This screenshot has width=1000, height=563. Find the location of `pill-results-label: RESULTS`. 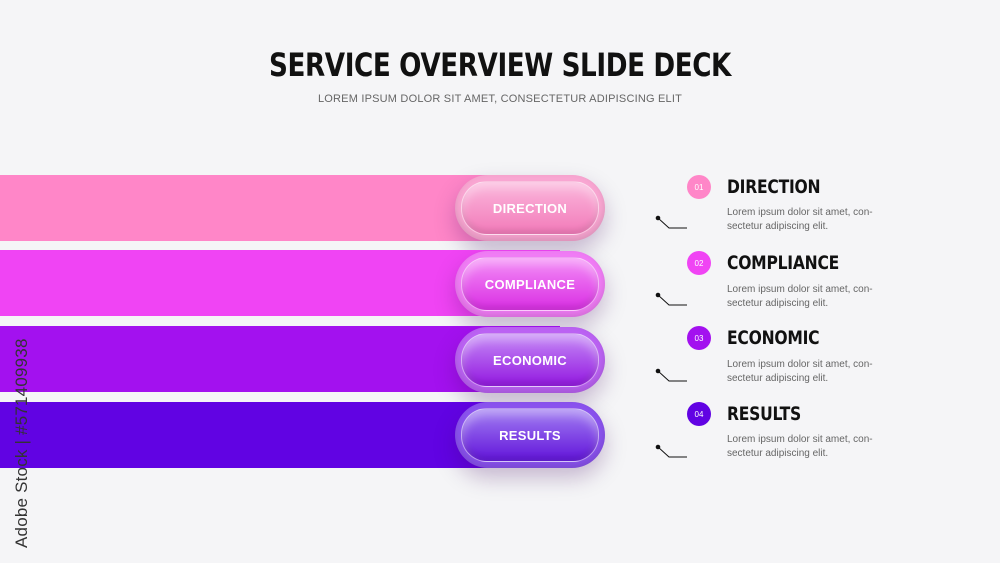

pill-results-label: RESULTS is located at coordinates (530, 435).